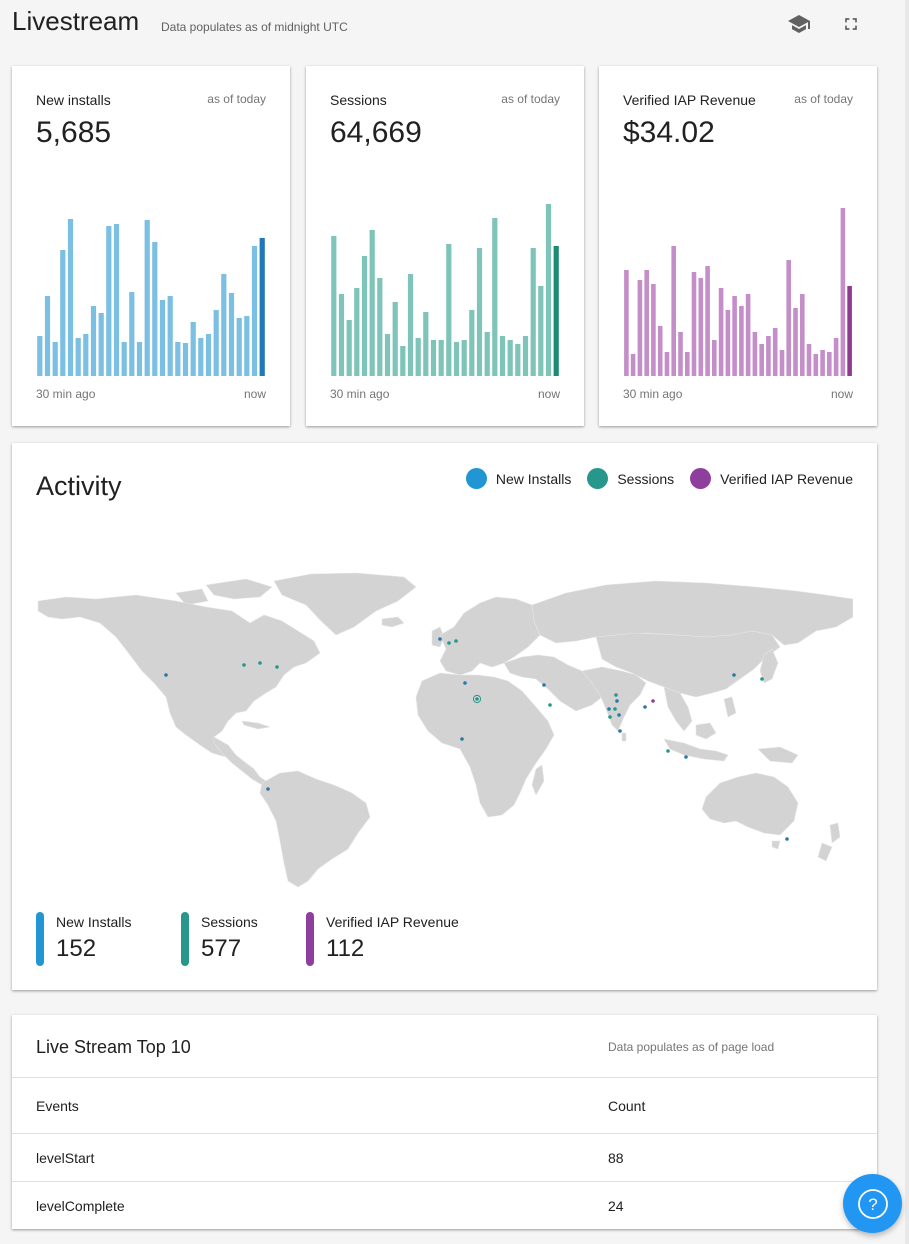  Describe the element at coordinates (646, 478) in the screenshot. I see `legend-label: Sessions` at that location.